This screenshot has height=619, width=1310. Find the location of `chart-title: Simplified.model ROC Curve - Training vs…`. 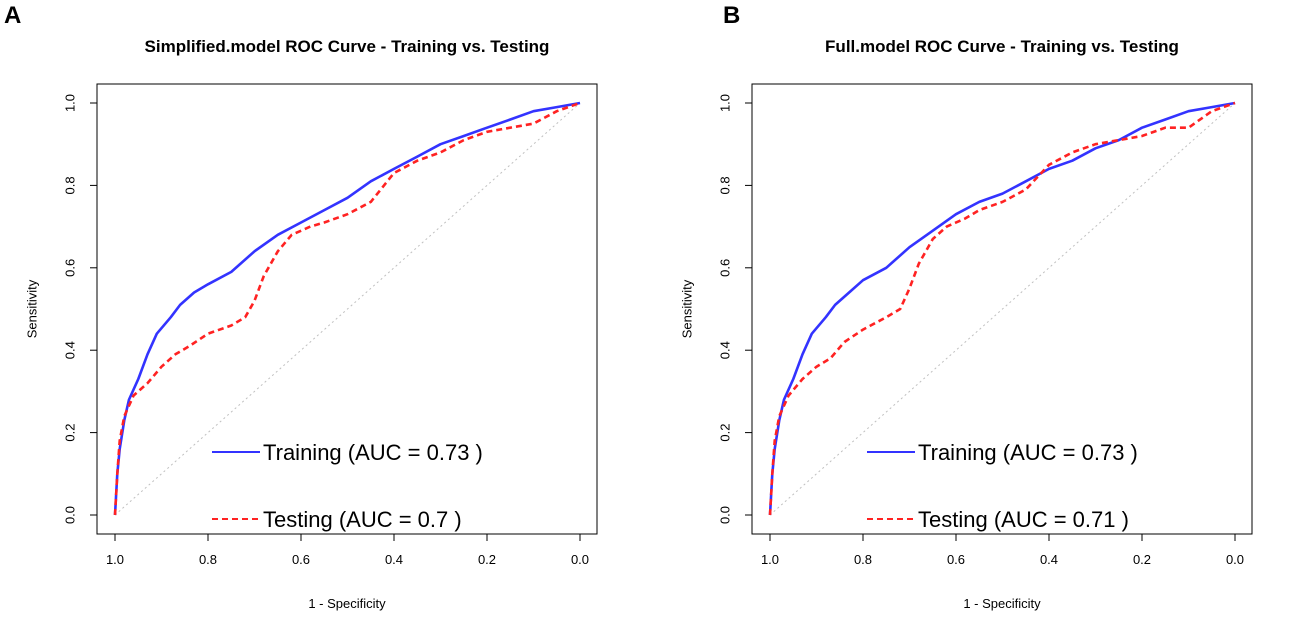

chart-title: Simplified.model ROC Curve - Training vs… is located at coordinates (347, 46).